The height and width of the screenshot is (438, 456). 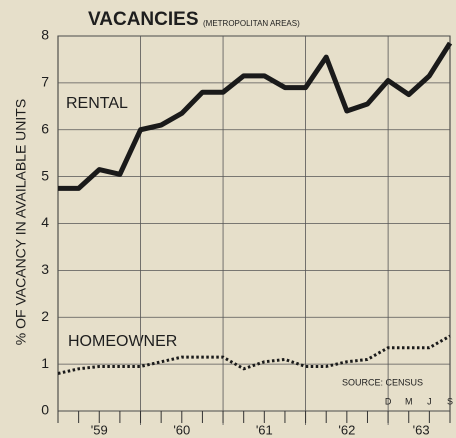 What do you see at coordinates (99, 429) in the screenshot?
I see `x-tick-label: '59` at bounding box center [99, 429].